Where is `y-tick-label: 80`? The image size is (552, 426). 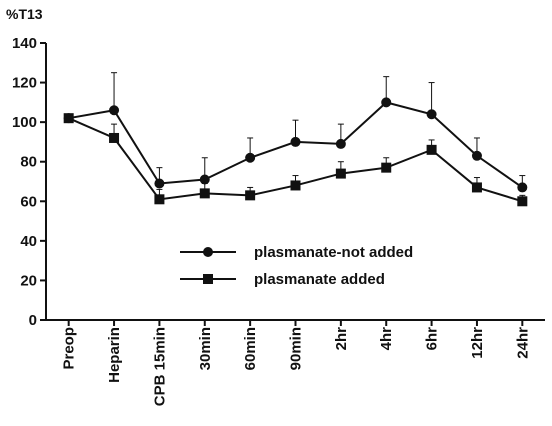 y-tick-label: 80 is located at coordinates (28, 162).